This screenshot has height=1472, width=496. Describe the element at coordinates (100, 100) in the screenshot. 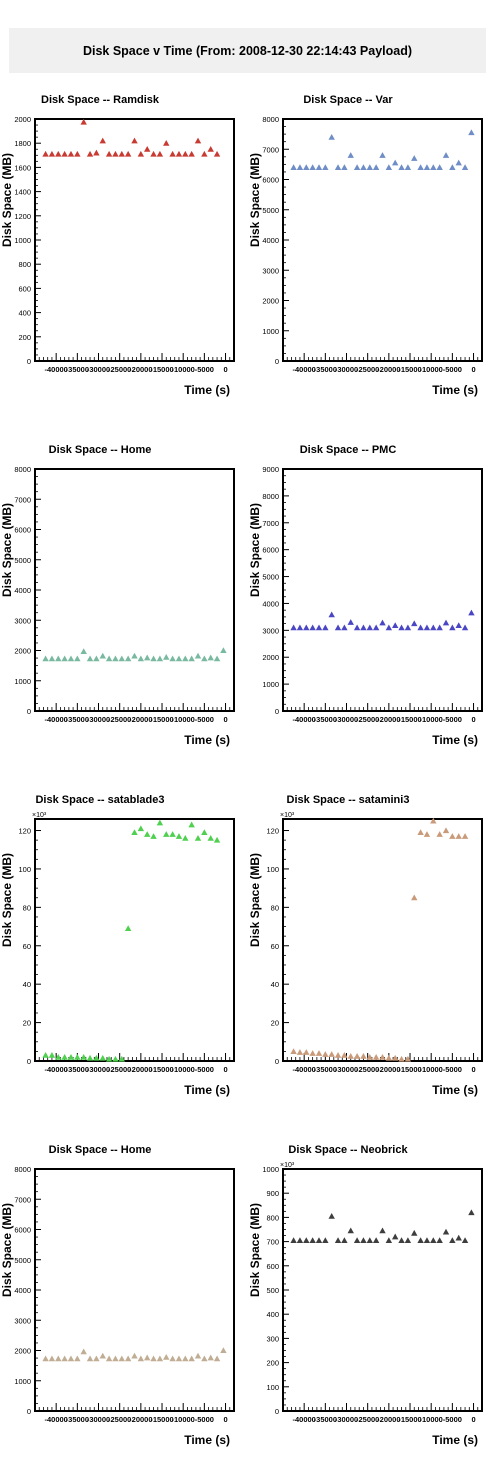

I see `chart-title: Disk Space -- Ramdisk` at that location.